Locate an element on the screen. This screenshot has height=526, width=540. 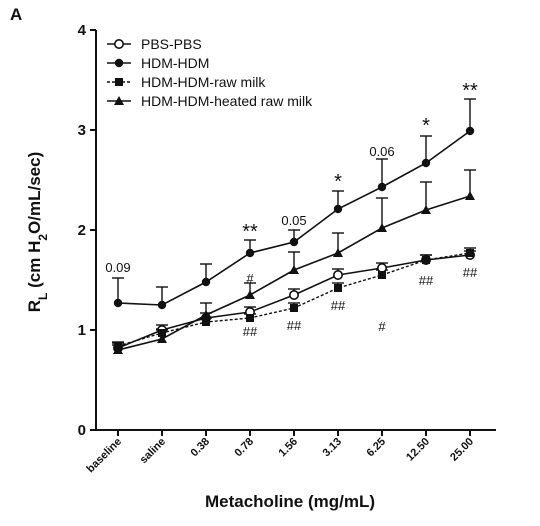
y-tick-labels: 0 1 2 3 4 is located at coordinates (82, 230).